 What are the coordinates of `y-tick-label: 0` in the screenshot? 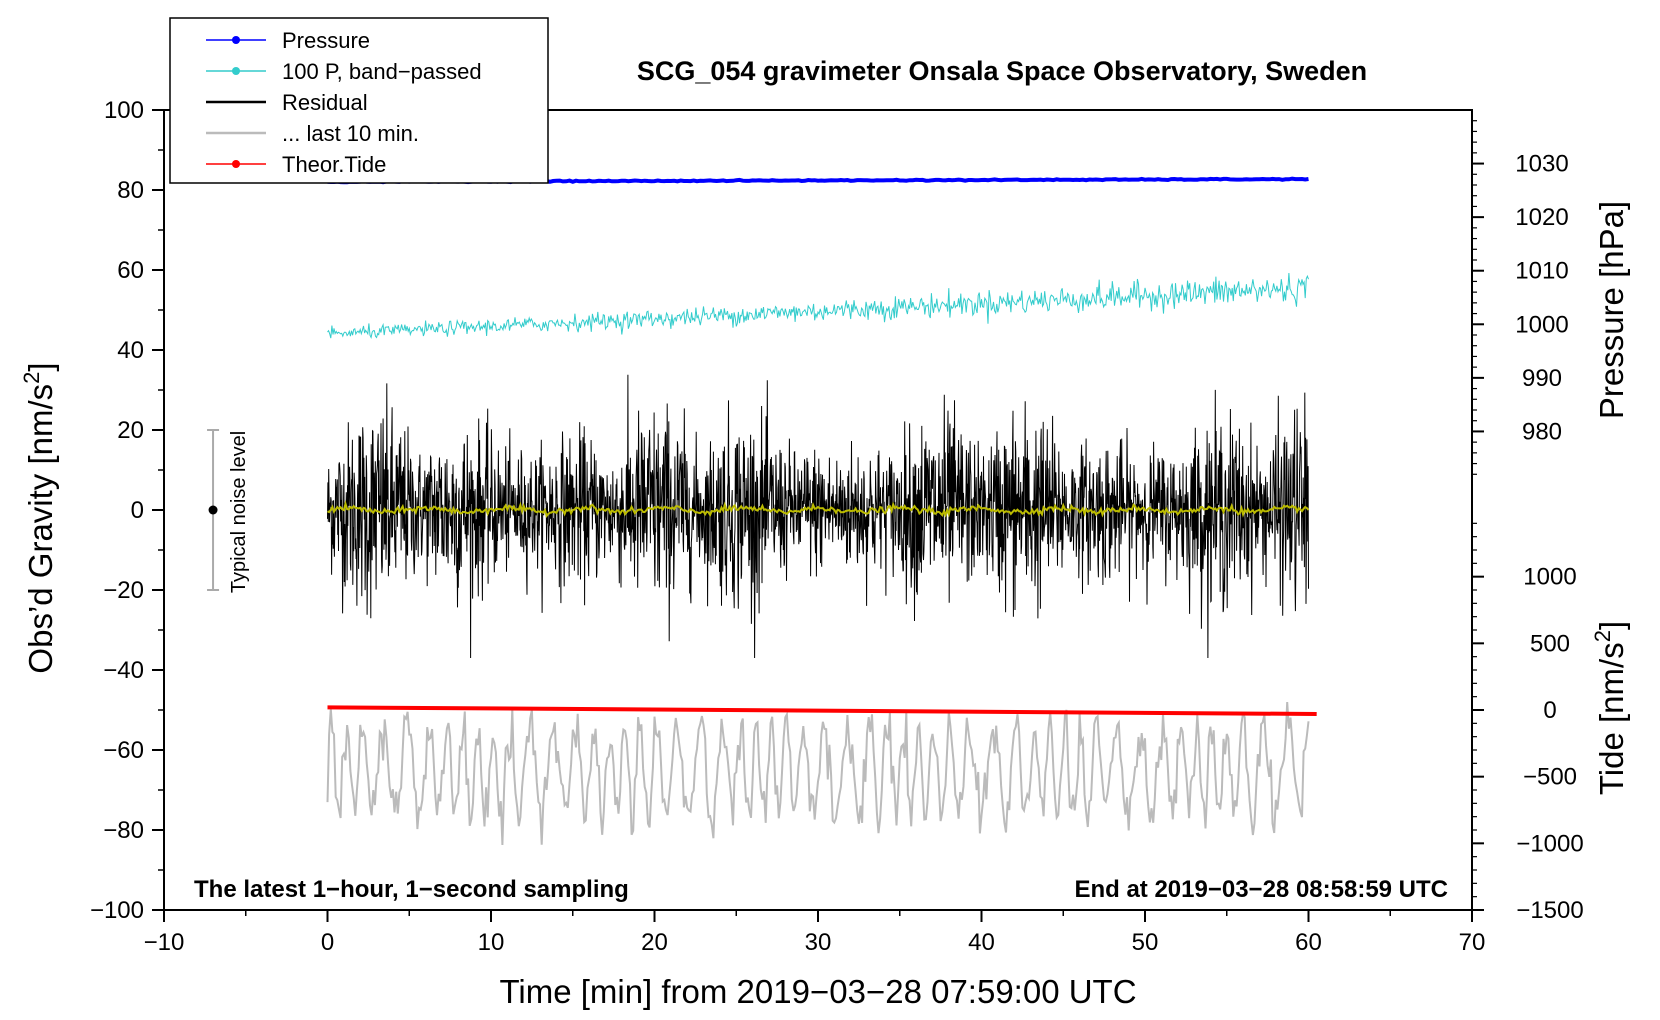 It's located at (137, 510).